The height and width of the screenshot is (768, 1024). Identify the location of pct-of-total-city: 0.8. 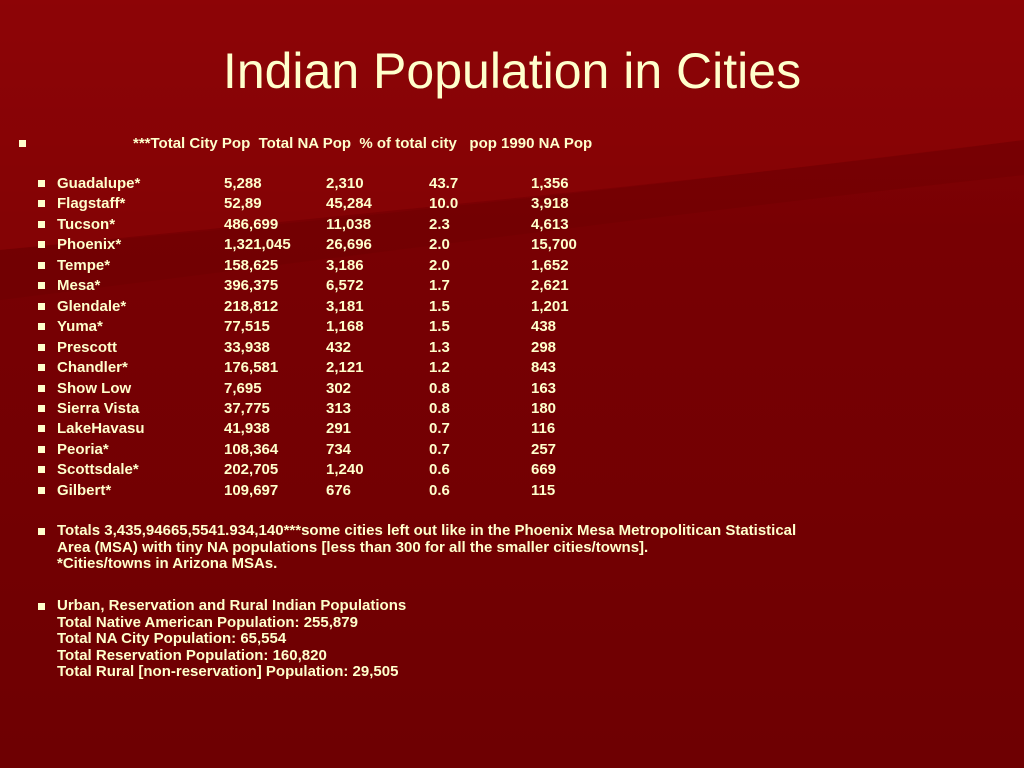
(439, 408).